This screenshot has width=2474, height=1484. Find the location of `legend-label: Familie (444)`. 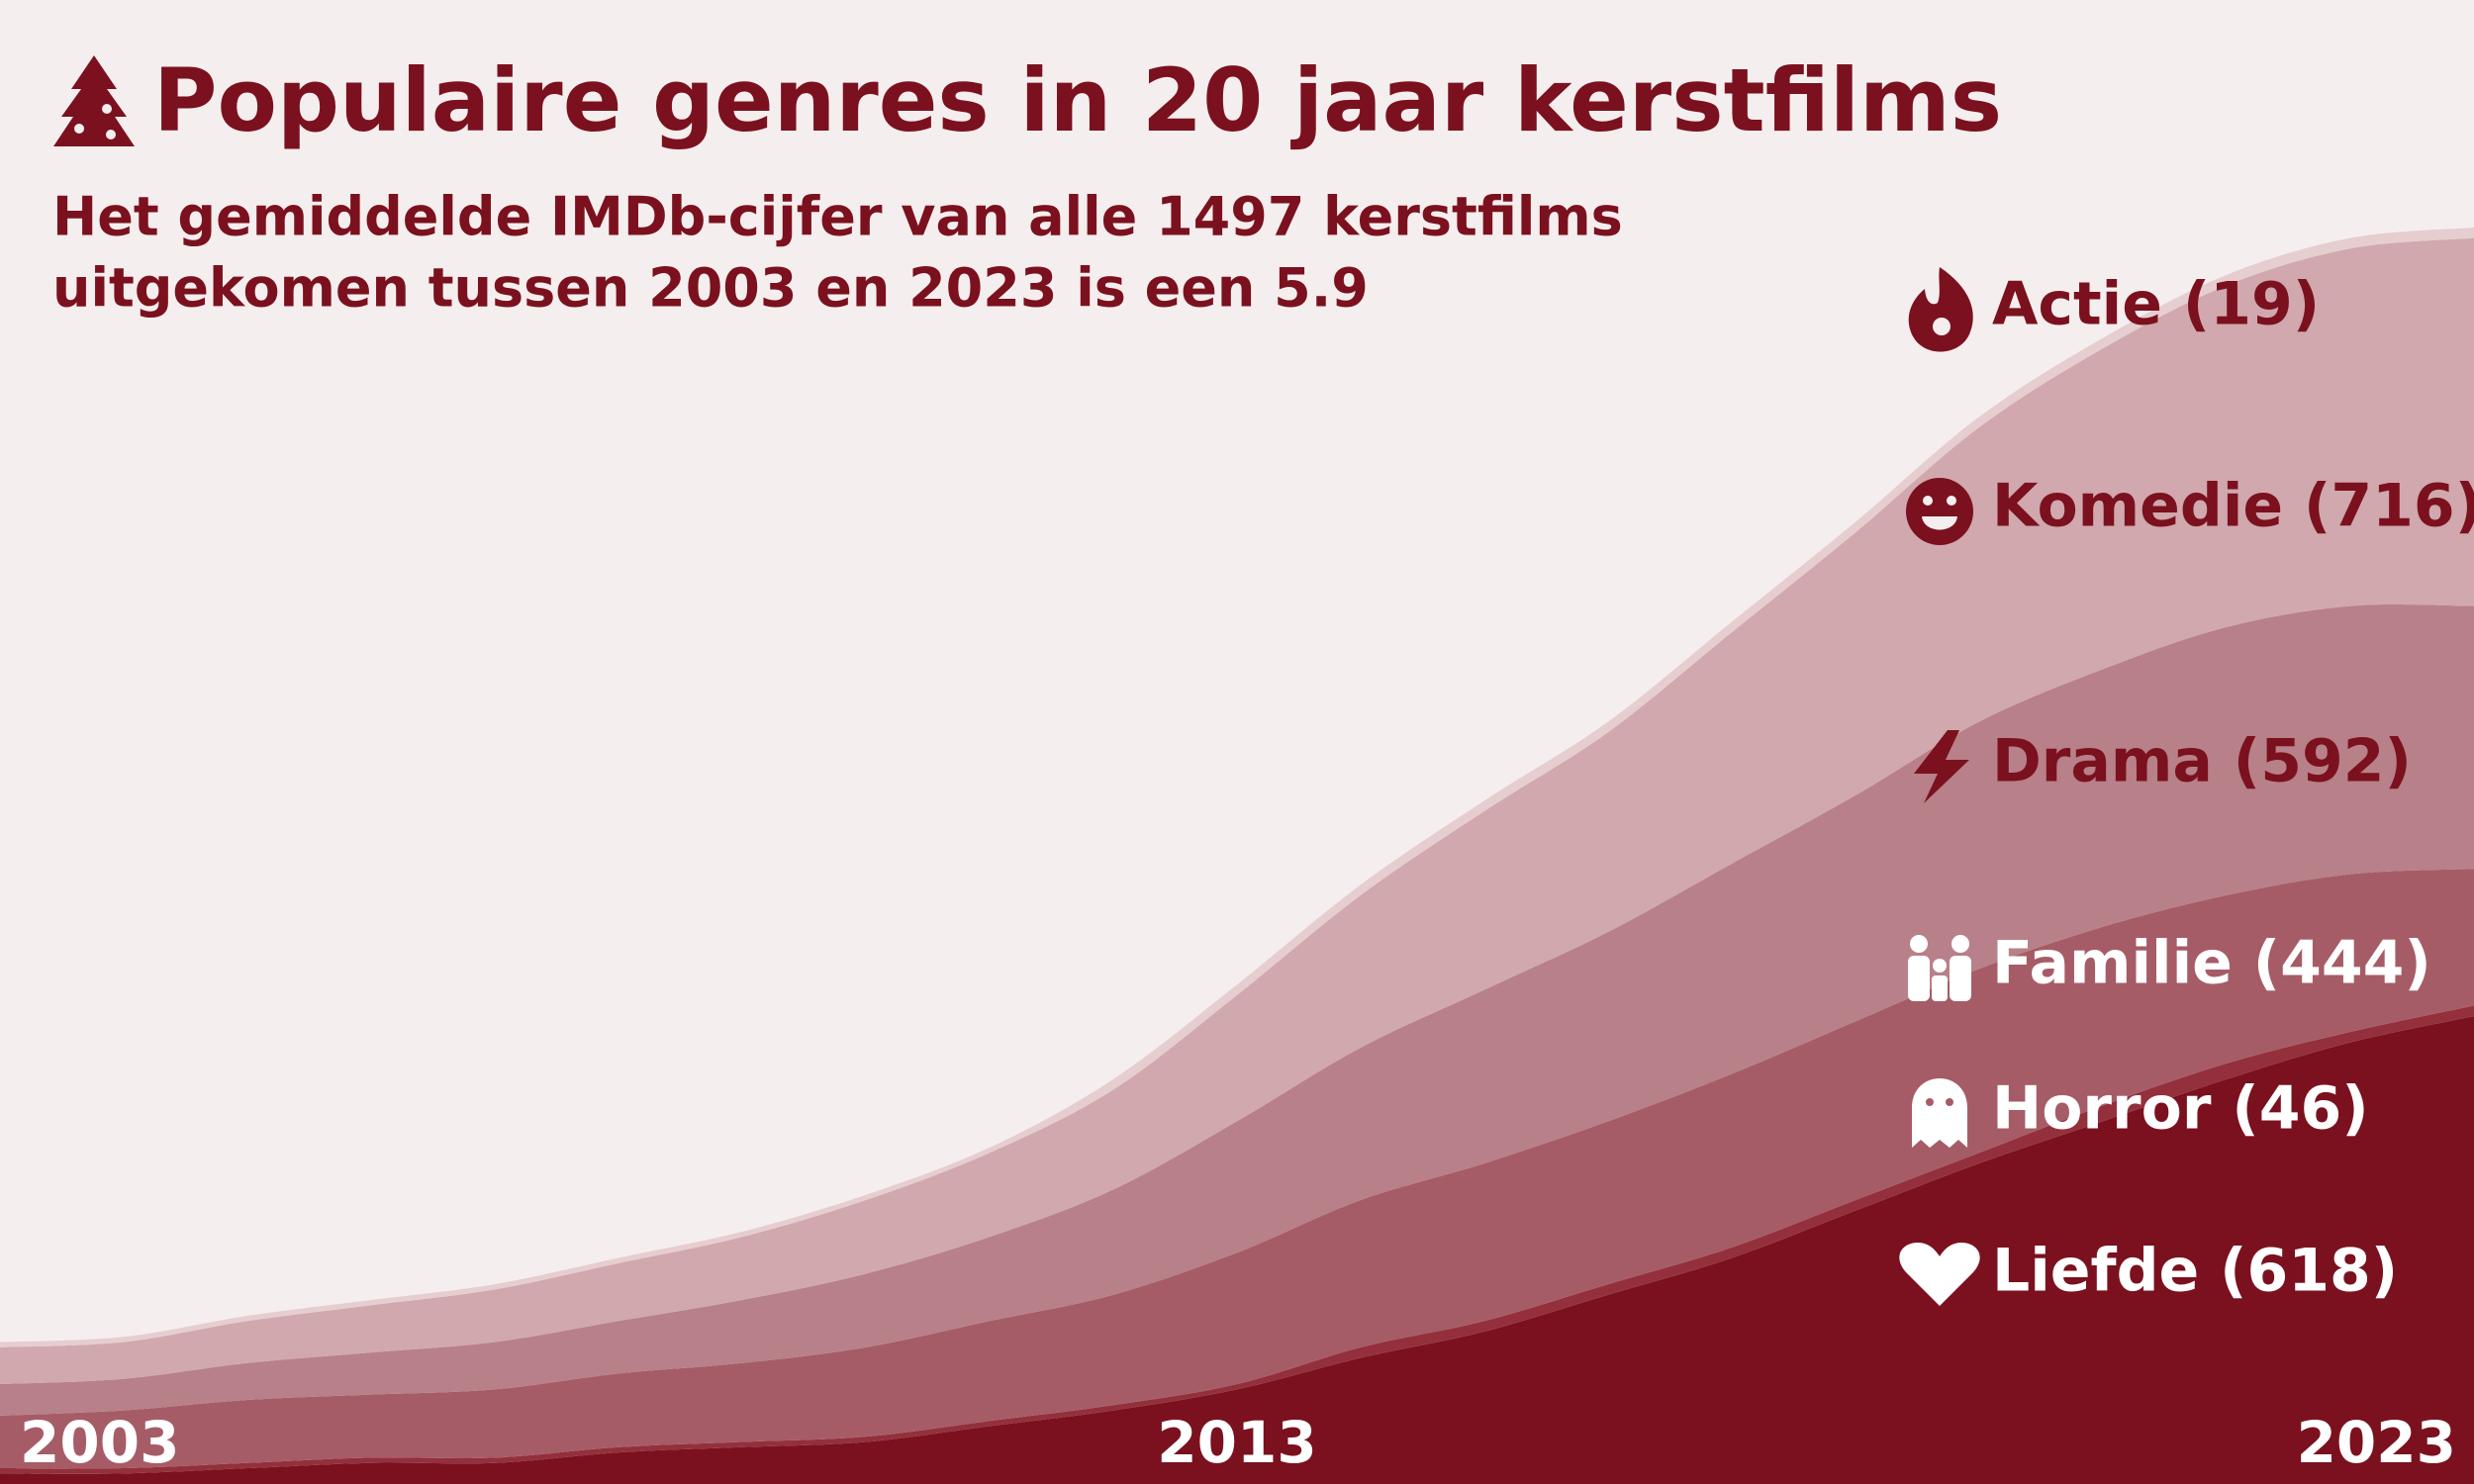

legend-label: Familie (444) is located at coordinates (2211, 963).